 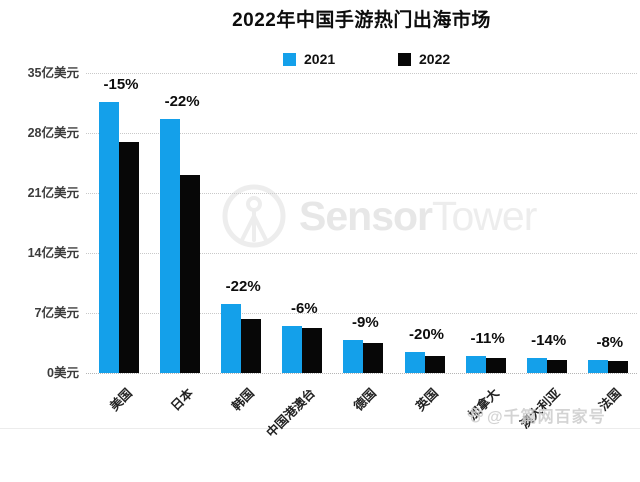 What do you see at coordinates (556, 366) in the screenshot?
I see `bar-2022-澳大利亚` at bounding box center [556, 366].